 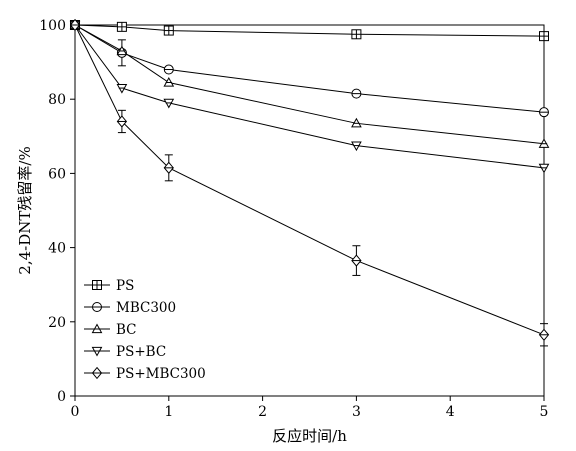 I want to click on legend: PS MBC300 BC PS+BC PS+MBC300, so click(x=145, y=330).